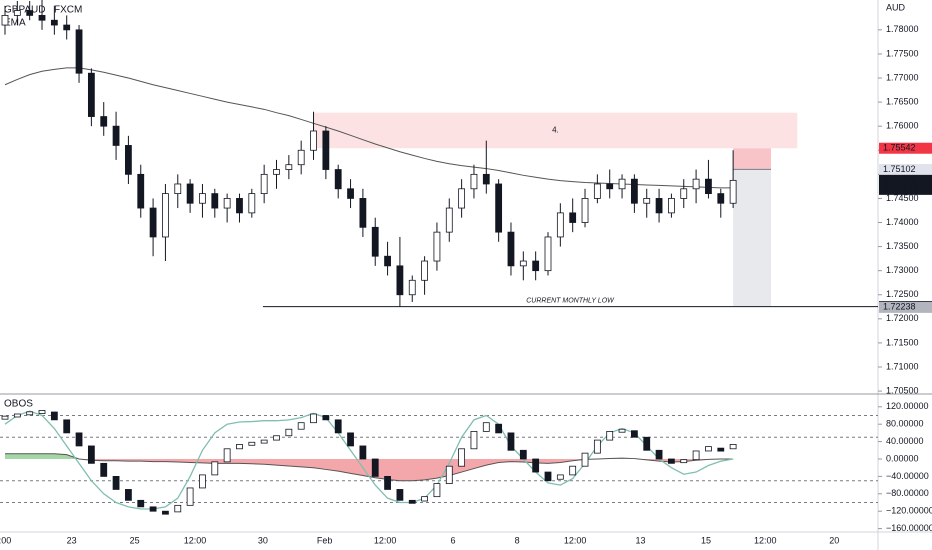  I want to click on x-tick-label: 12:00, so click(575, 540).